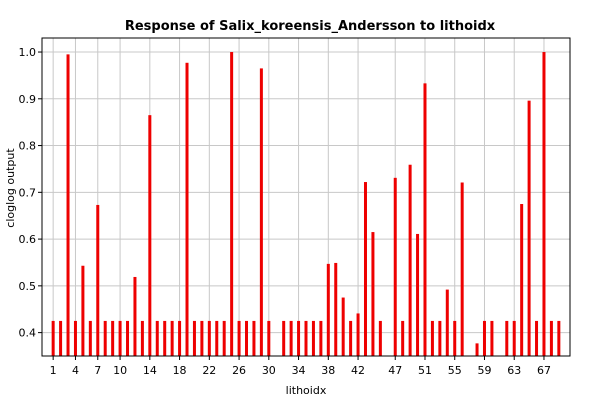  I want to click on x-tick-label: 42, so click(358, 370).